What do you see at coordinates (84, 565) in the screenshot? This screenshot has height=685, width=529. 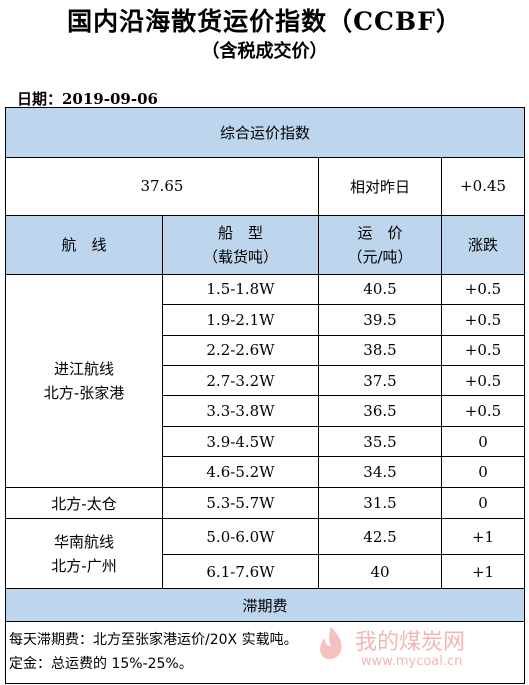 I see `route-line2: 北方-广州` at bounding box center [84, 565].